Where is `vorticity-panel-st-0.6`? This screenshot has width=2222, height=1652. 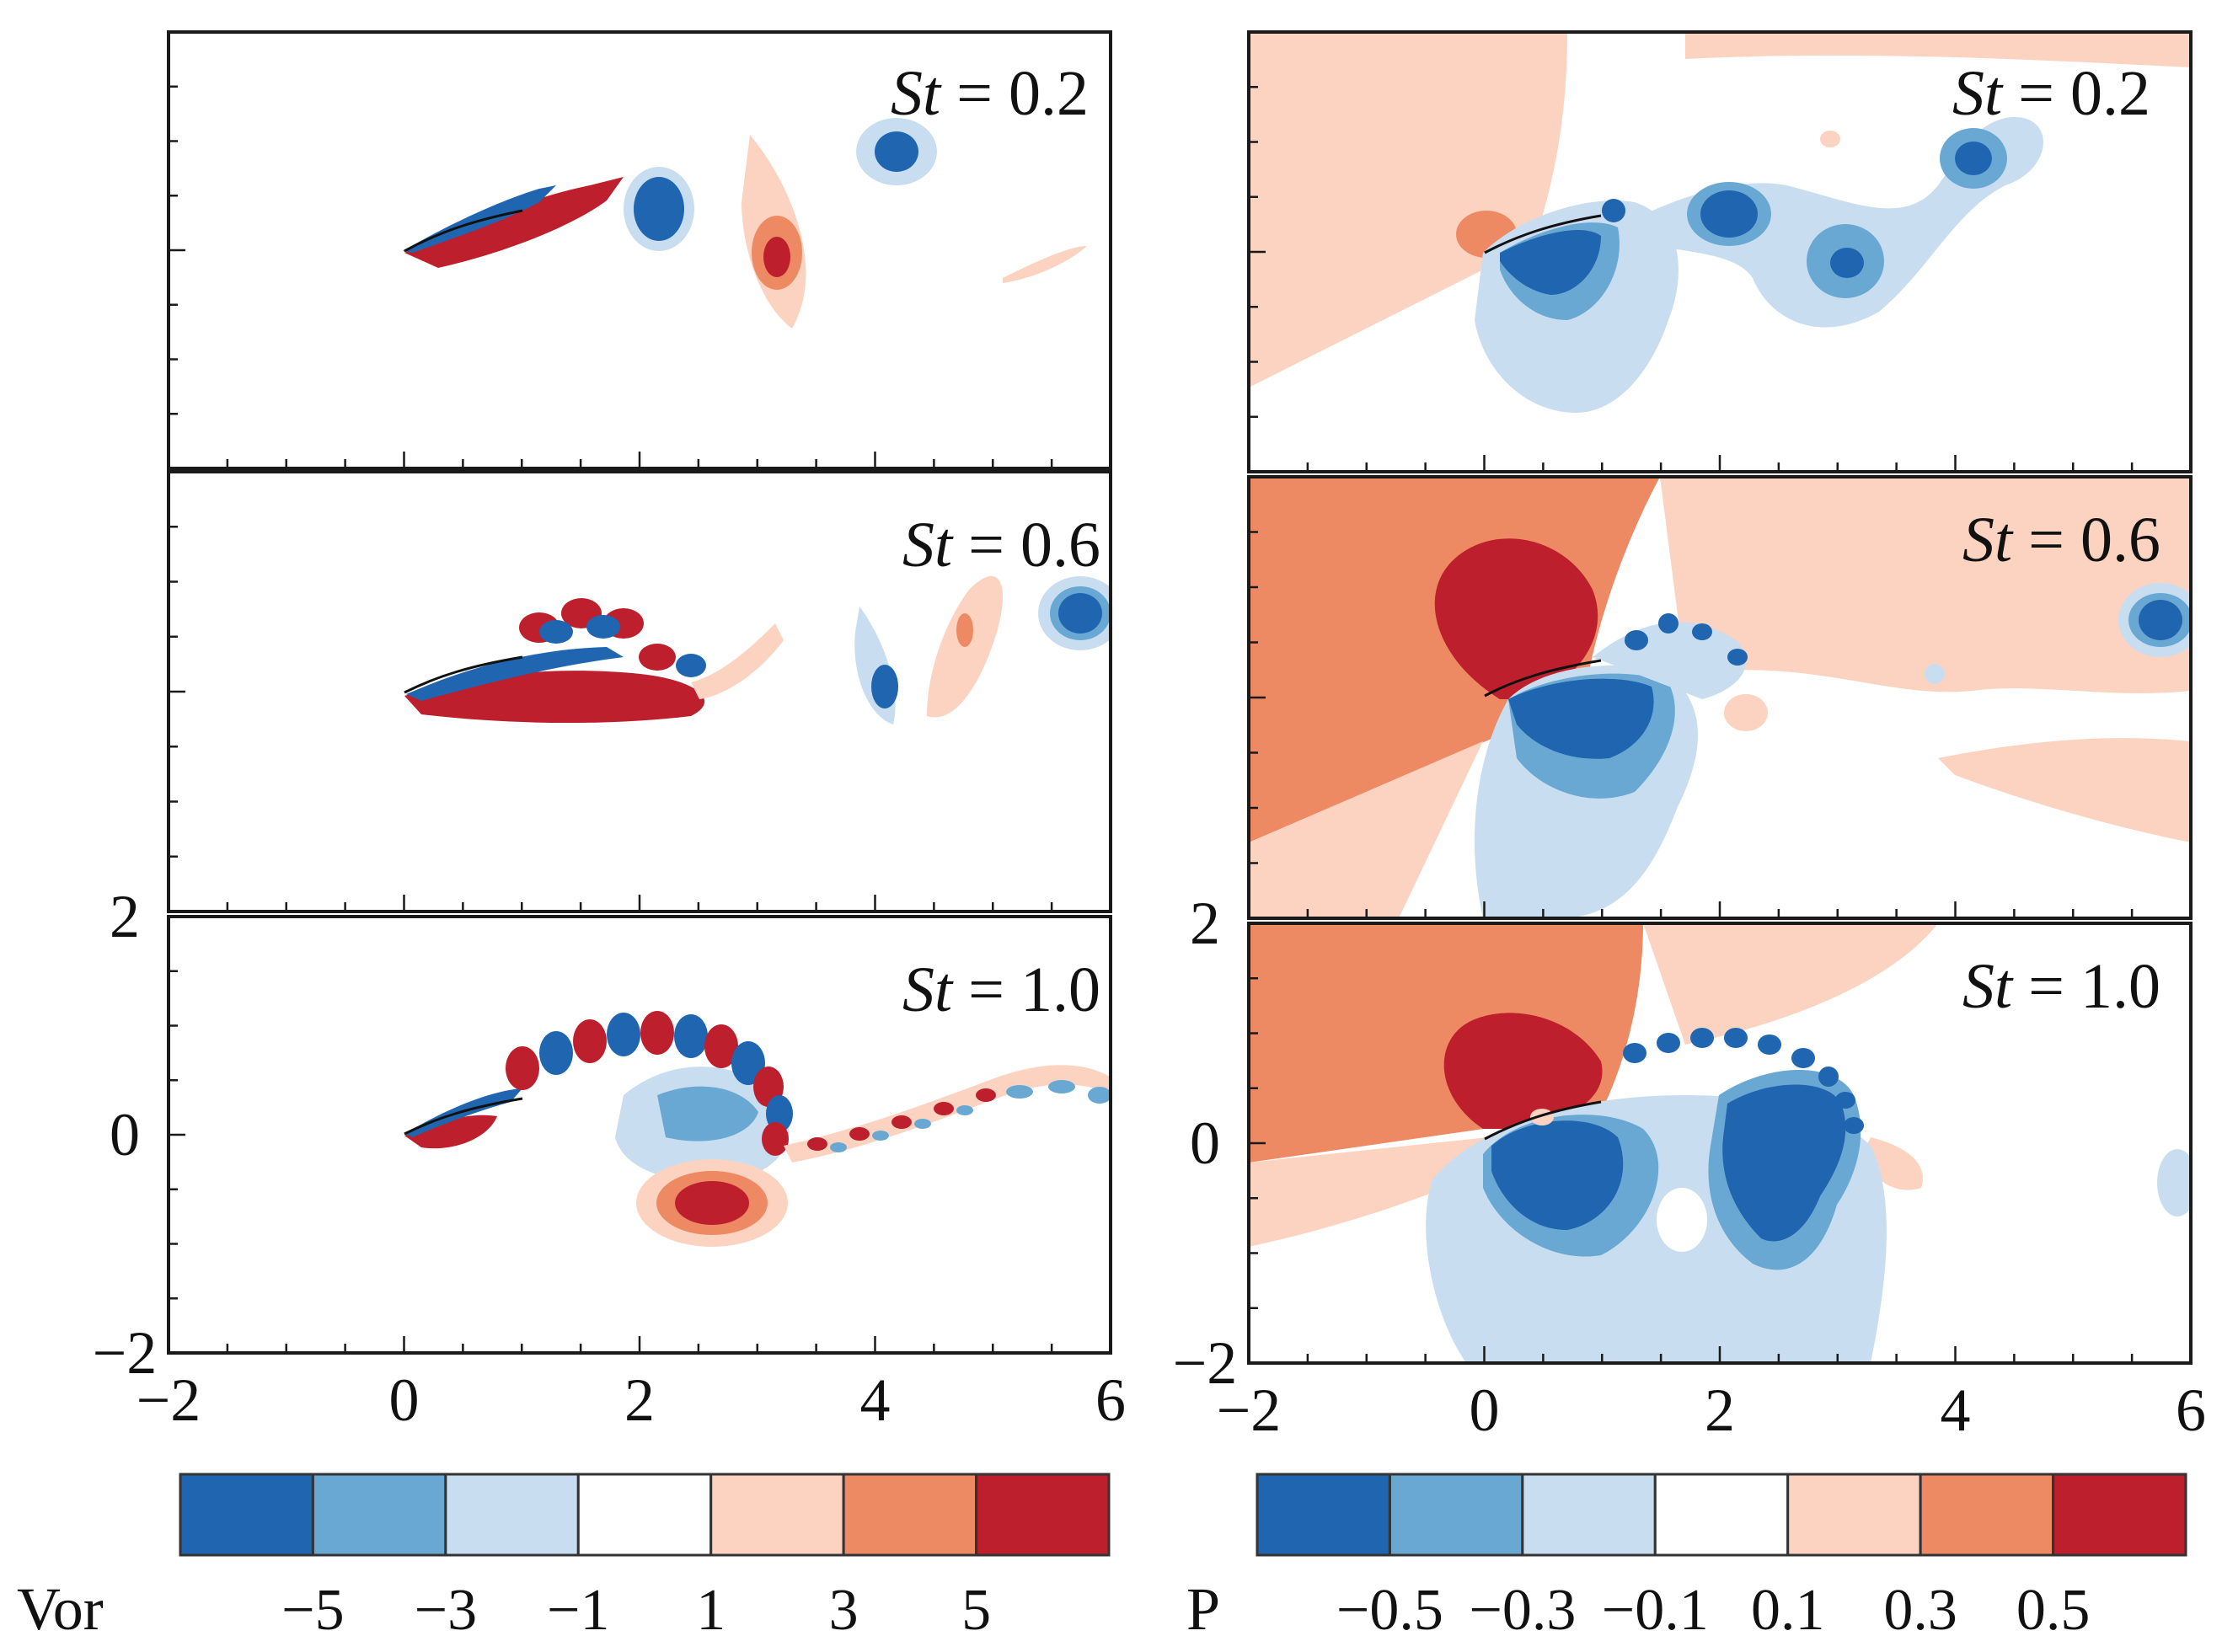 vorticity-panel-st-0.6 is located at coordinates (640, 692).